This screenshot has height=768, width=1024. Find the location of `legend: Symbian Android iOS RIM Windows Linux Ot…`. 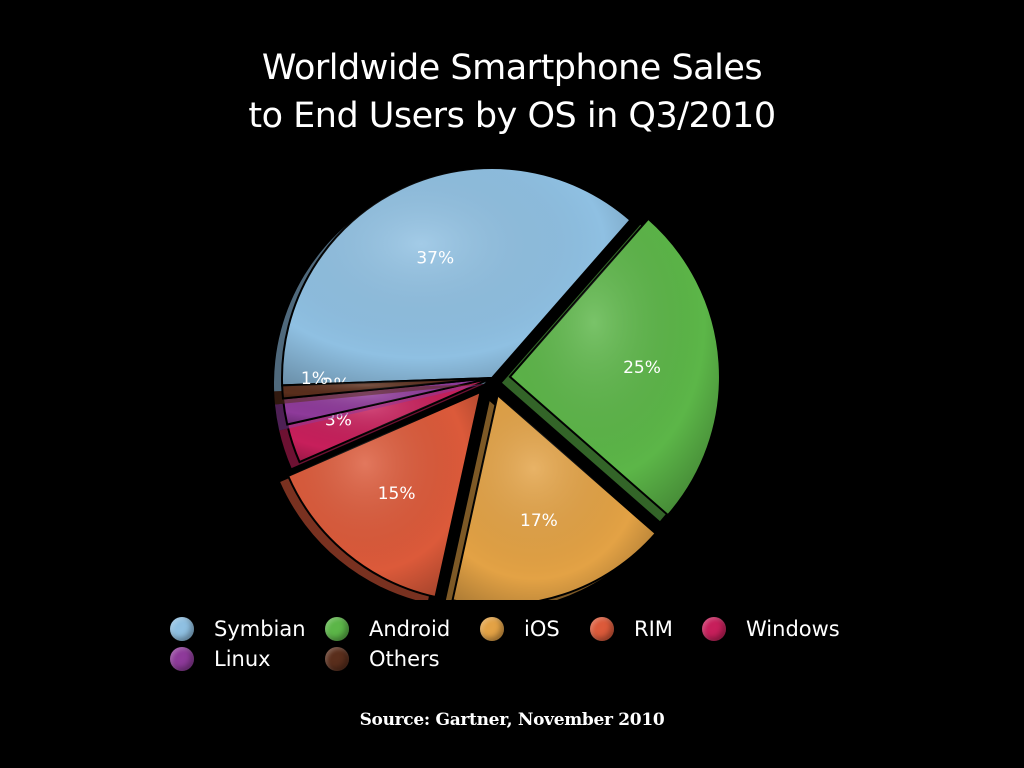

legend: Symbian Android iOS RIM Windows Linux Ot… is located at coordinates (530, 644).